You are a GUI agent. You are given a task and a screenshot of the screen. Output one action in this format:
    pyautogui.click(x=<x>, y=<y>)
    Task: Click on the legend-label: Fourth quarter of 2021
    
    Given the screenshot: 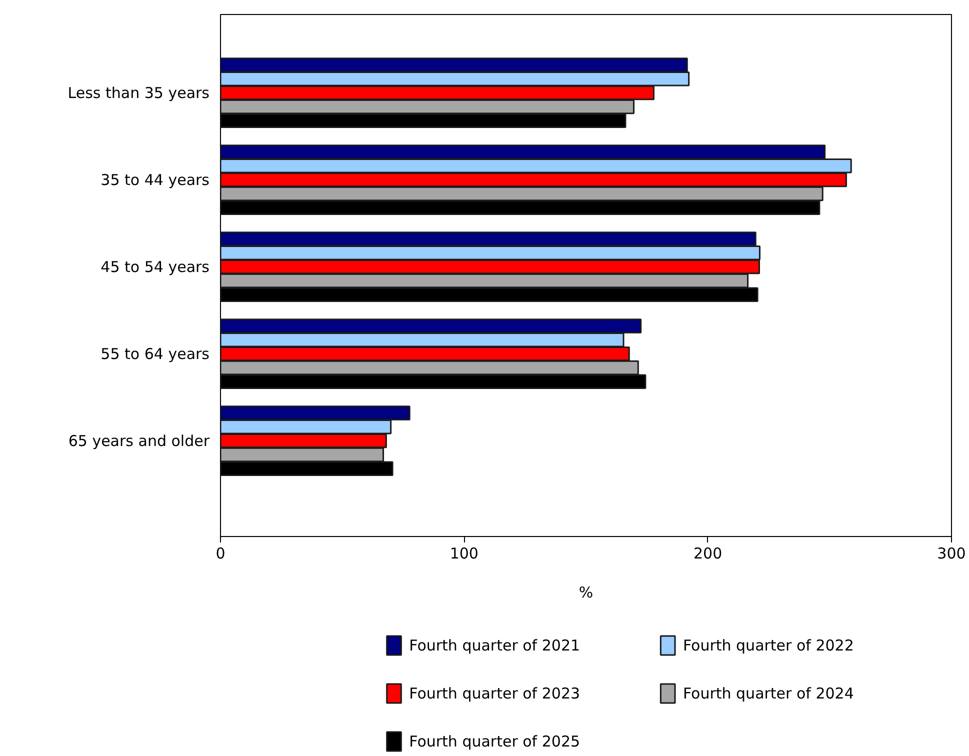 What is the action you would take?
    pyautogui.click(x=494, y=645)
    